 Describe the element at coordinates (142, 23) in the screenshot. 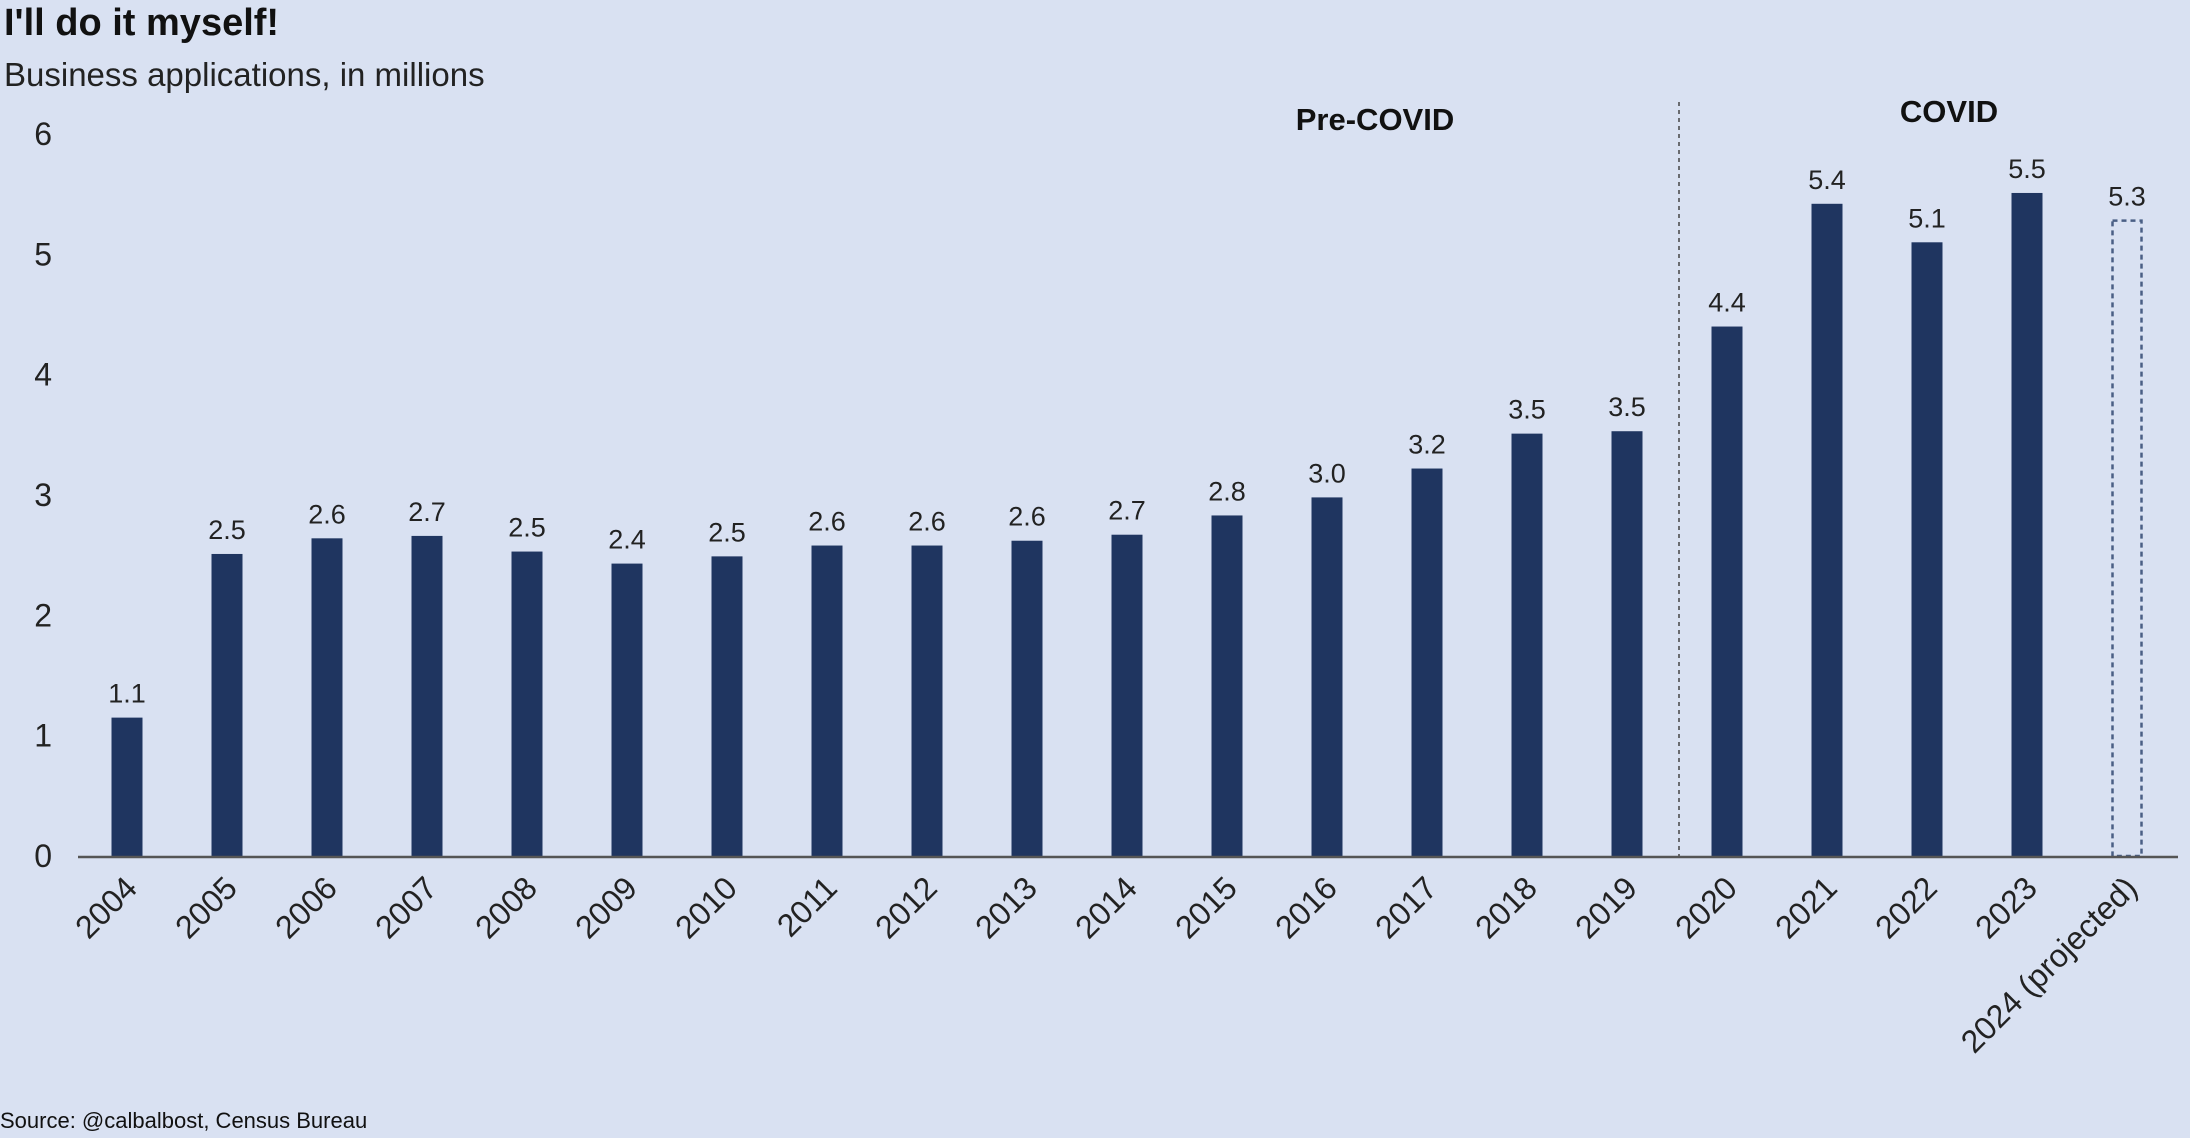

I see `chart-title: I'll do it myself!` at that location.